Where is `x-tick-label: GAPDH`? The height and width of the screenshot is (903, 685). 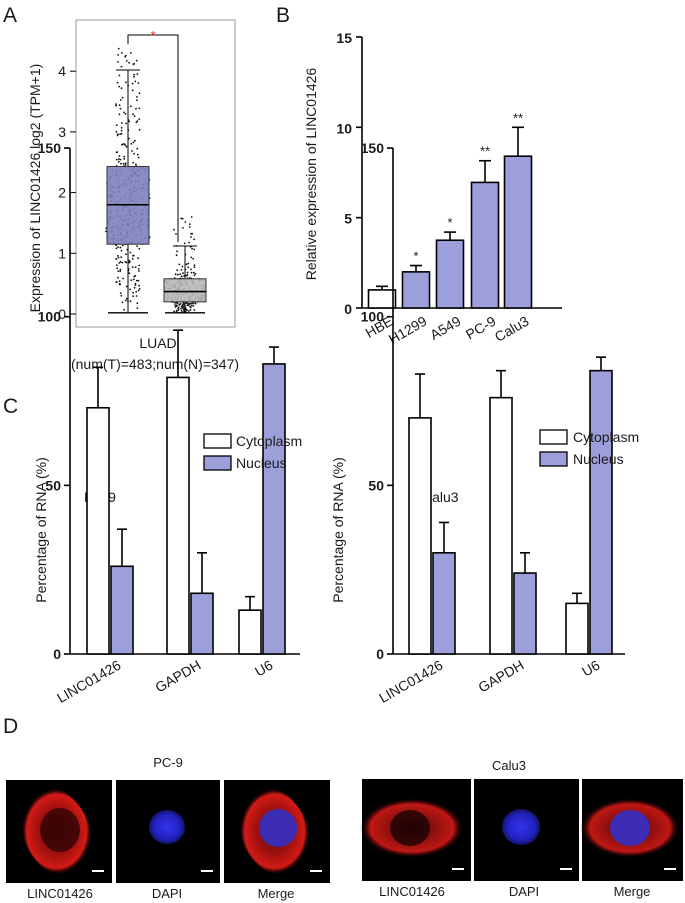
x-tick-label: GAPDH is located at coordinates (177, 676).